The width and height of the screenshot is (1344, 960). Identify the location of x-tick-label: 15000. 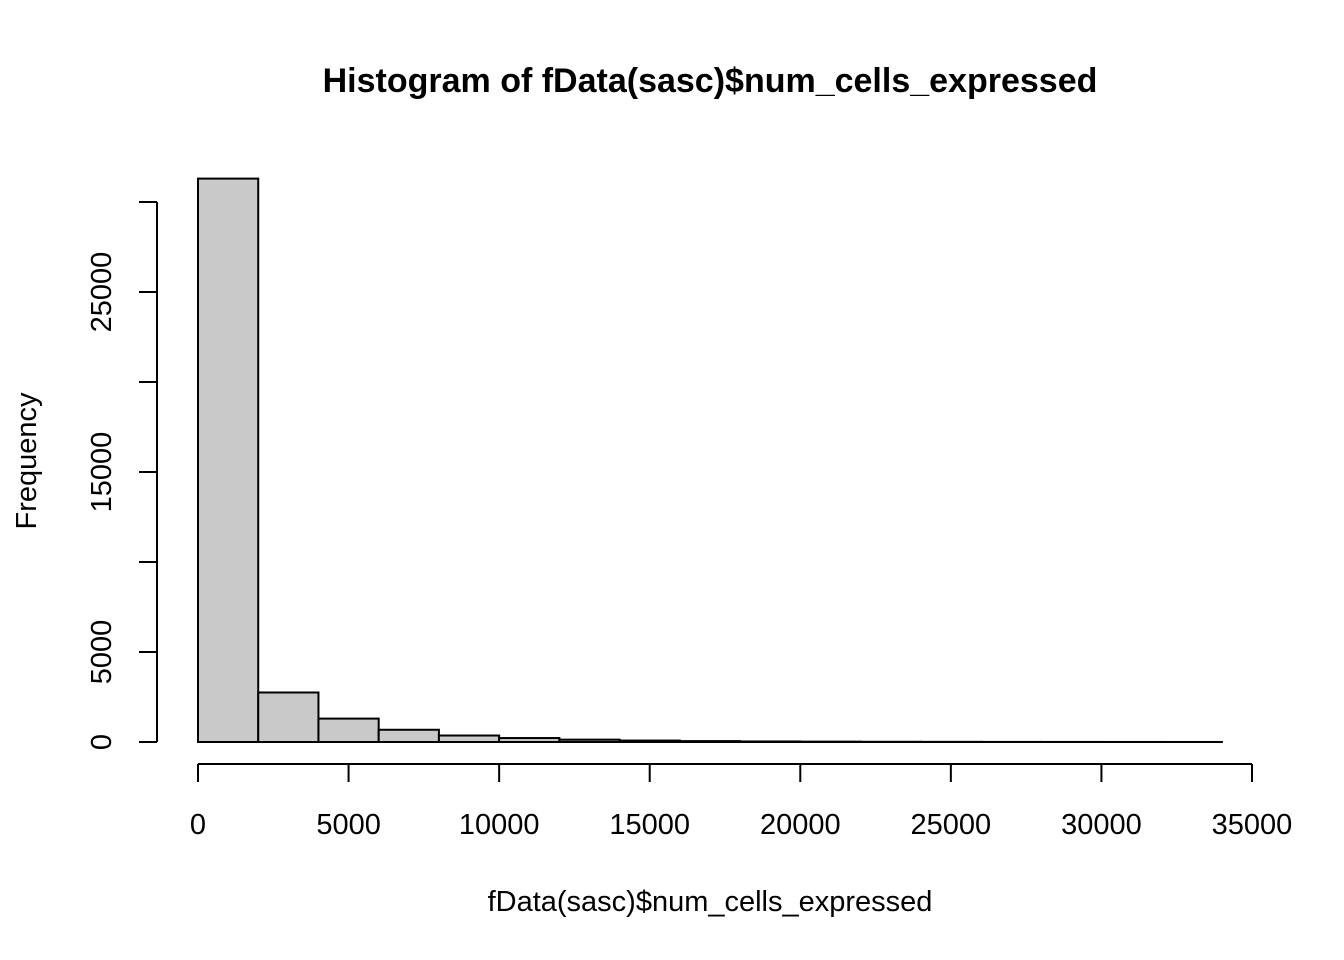
(649, 825).